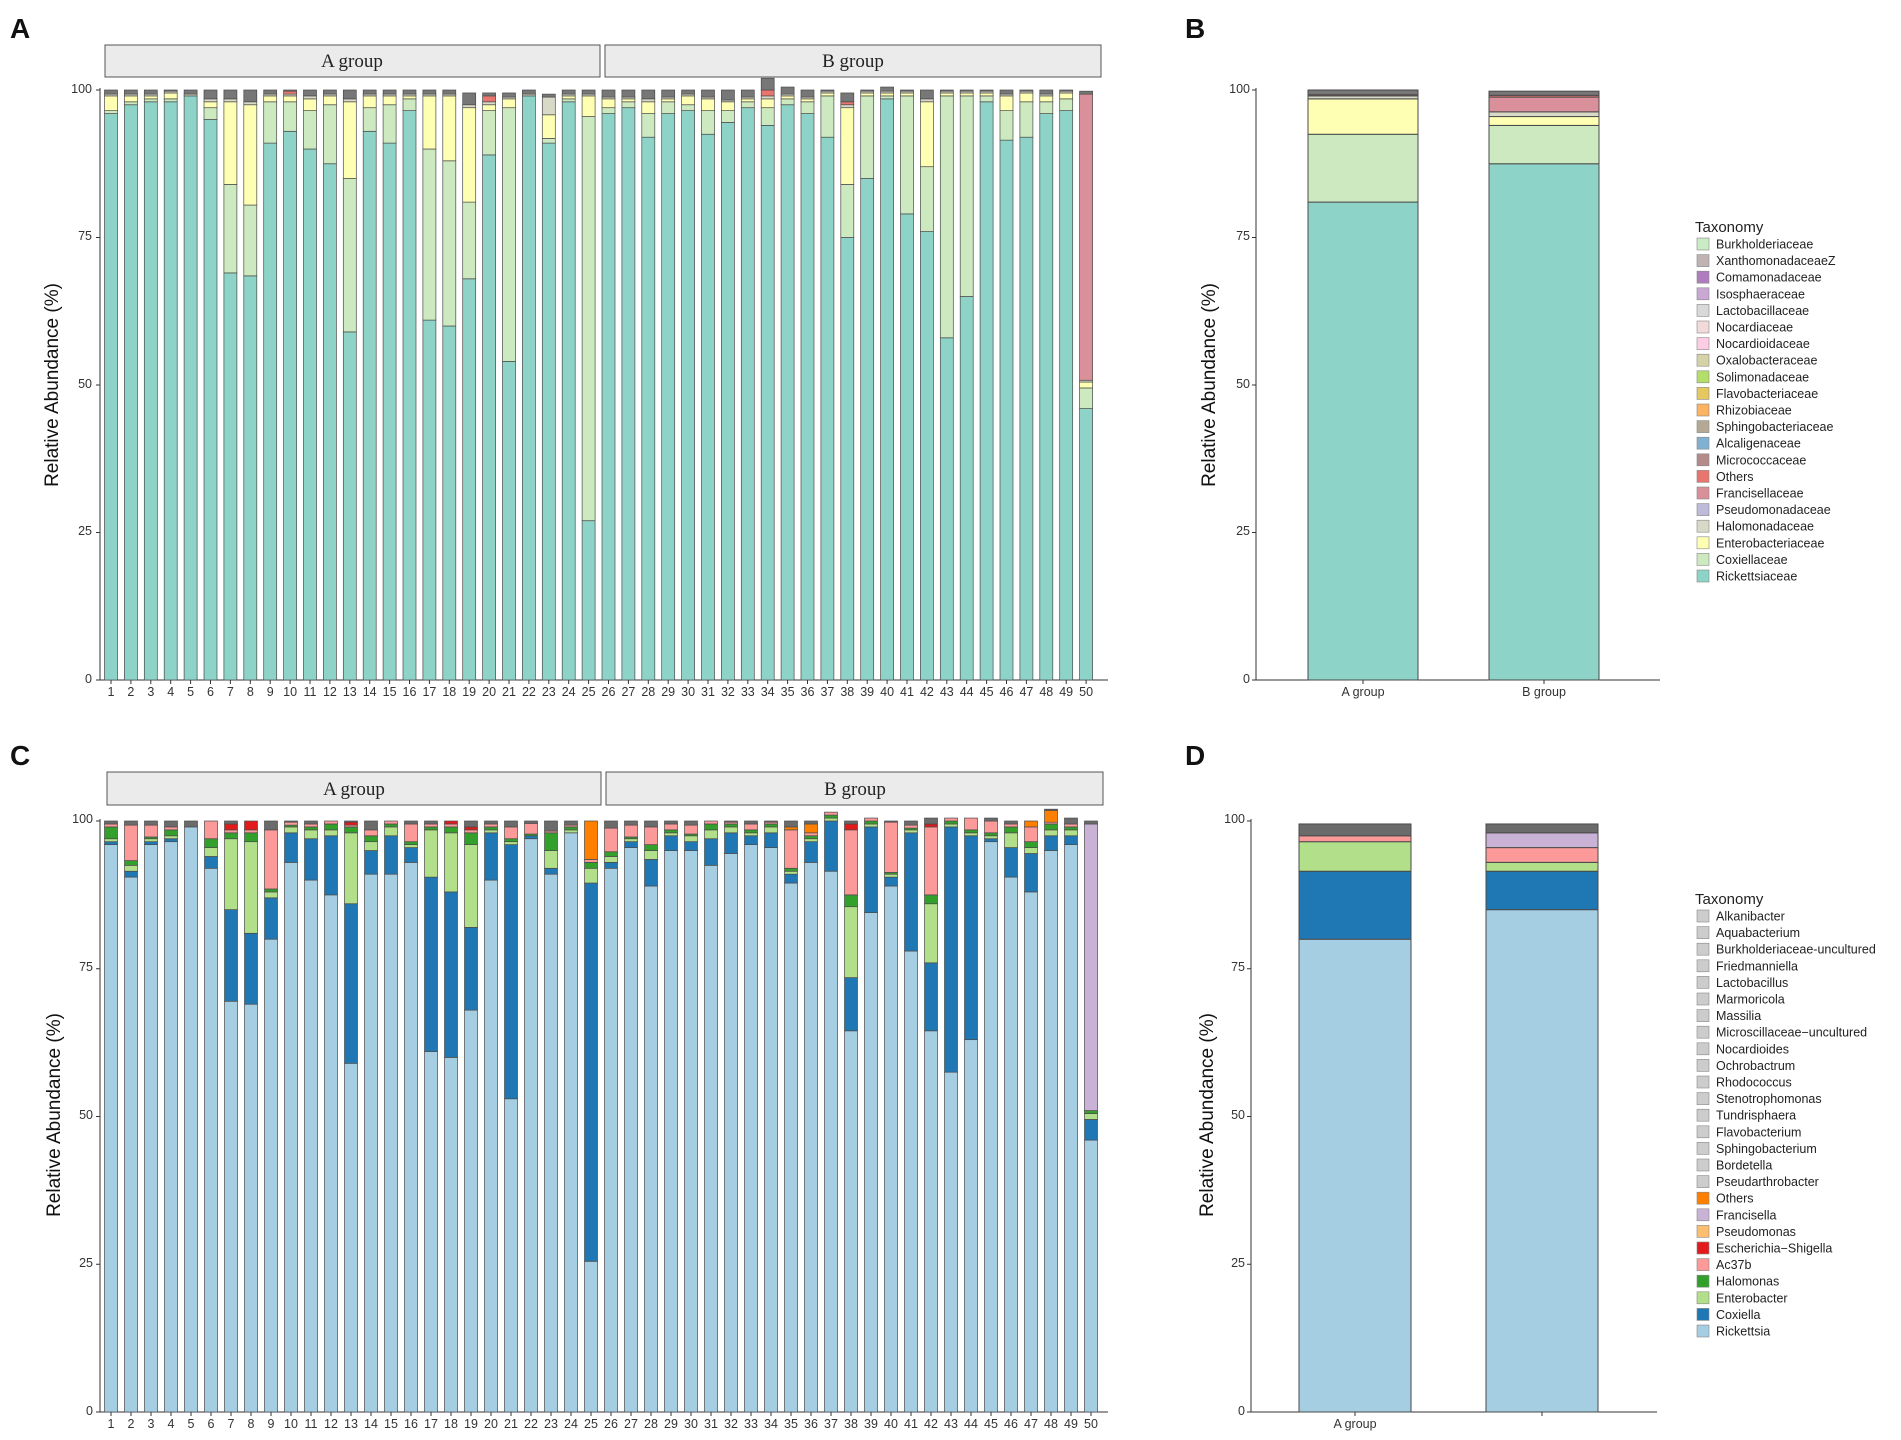 The image size is (1901, 1440). What do you see at coordinates (81, 89) in the screenshot?
I see `panel-a-ytick-100: 100` at bounding box center [81, 89].